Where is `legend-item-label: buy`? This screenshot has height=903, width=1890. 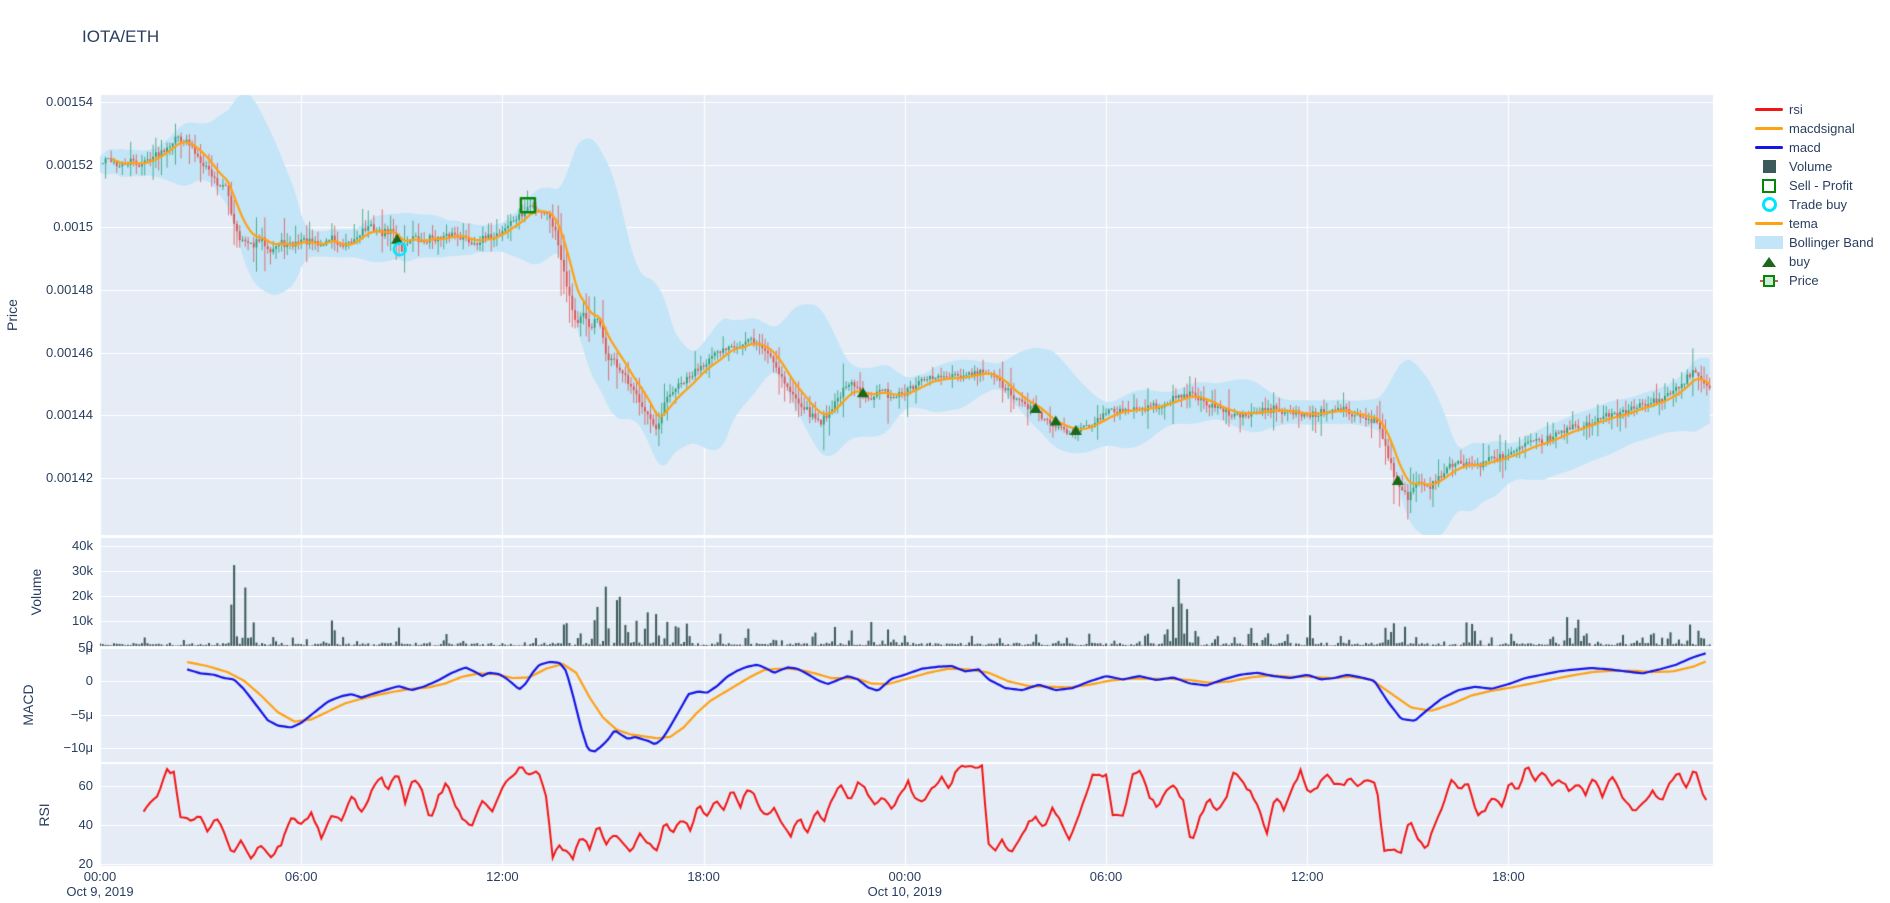
legend-item-label: buy is located at coordinates (1799, 261).